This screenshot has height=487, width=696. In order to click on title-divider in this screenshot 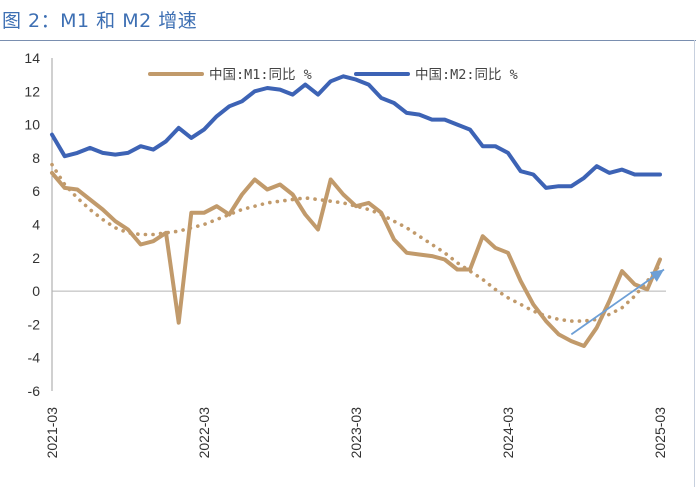, I will do `click(348, 40)`.